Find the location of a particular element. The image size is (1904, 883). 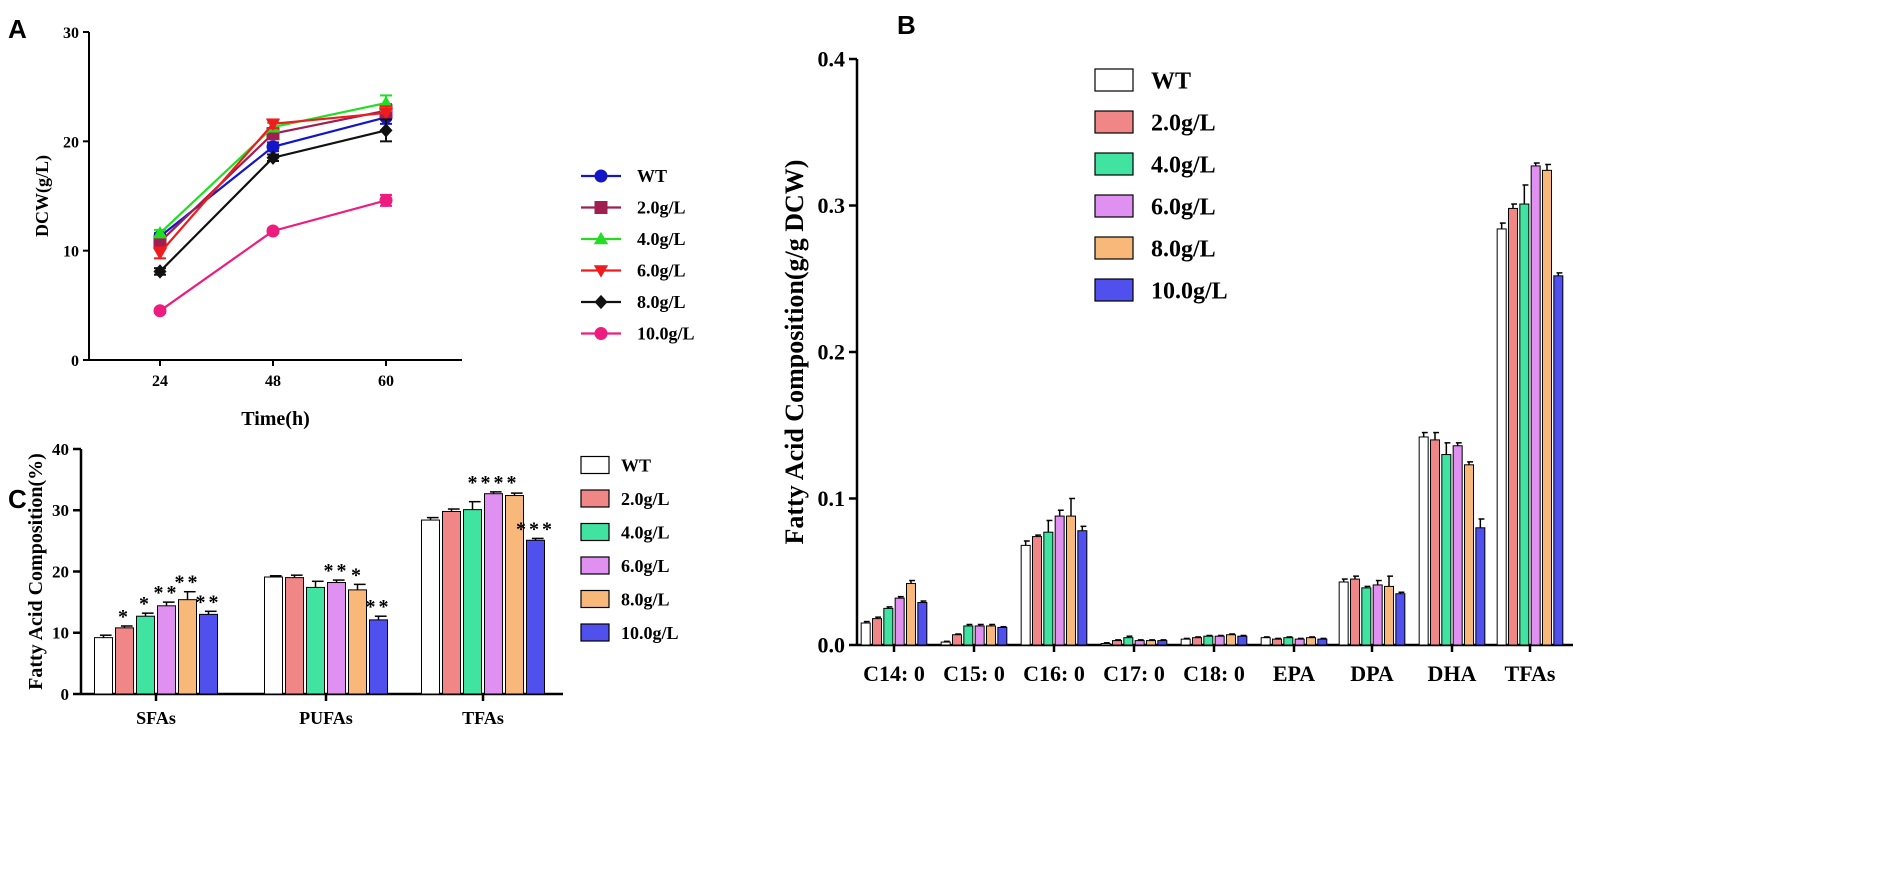

legend-entry-4-0g-l: 4.0g/L is located at coordinates (1155, 165).